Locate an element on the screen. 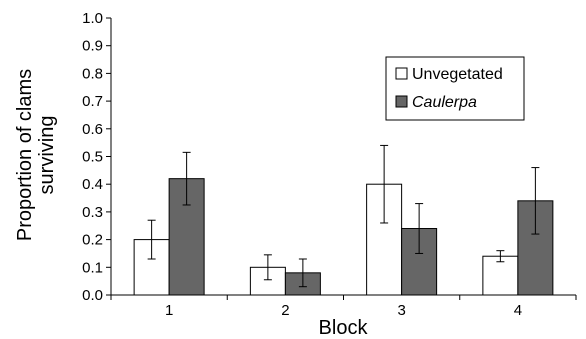 Image resolution: width=586 pixels, height=339 pixels. y-axis-title-line-1: Proportion of clams is located at coordinates (25, 155).